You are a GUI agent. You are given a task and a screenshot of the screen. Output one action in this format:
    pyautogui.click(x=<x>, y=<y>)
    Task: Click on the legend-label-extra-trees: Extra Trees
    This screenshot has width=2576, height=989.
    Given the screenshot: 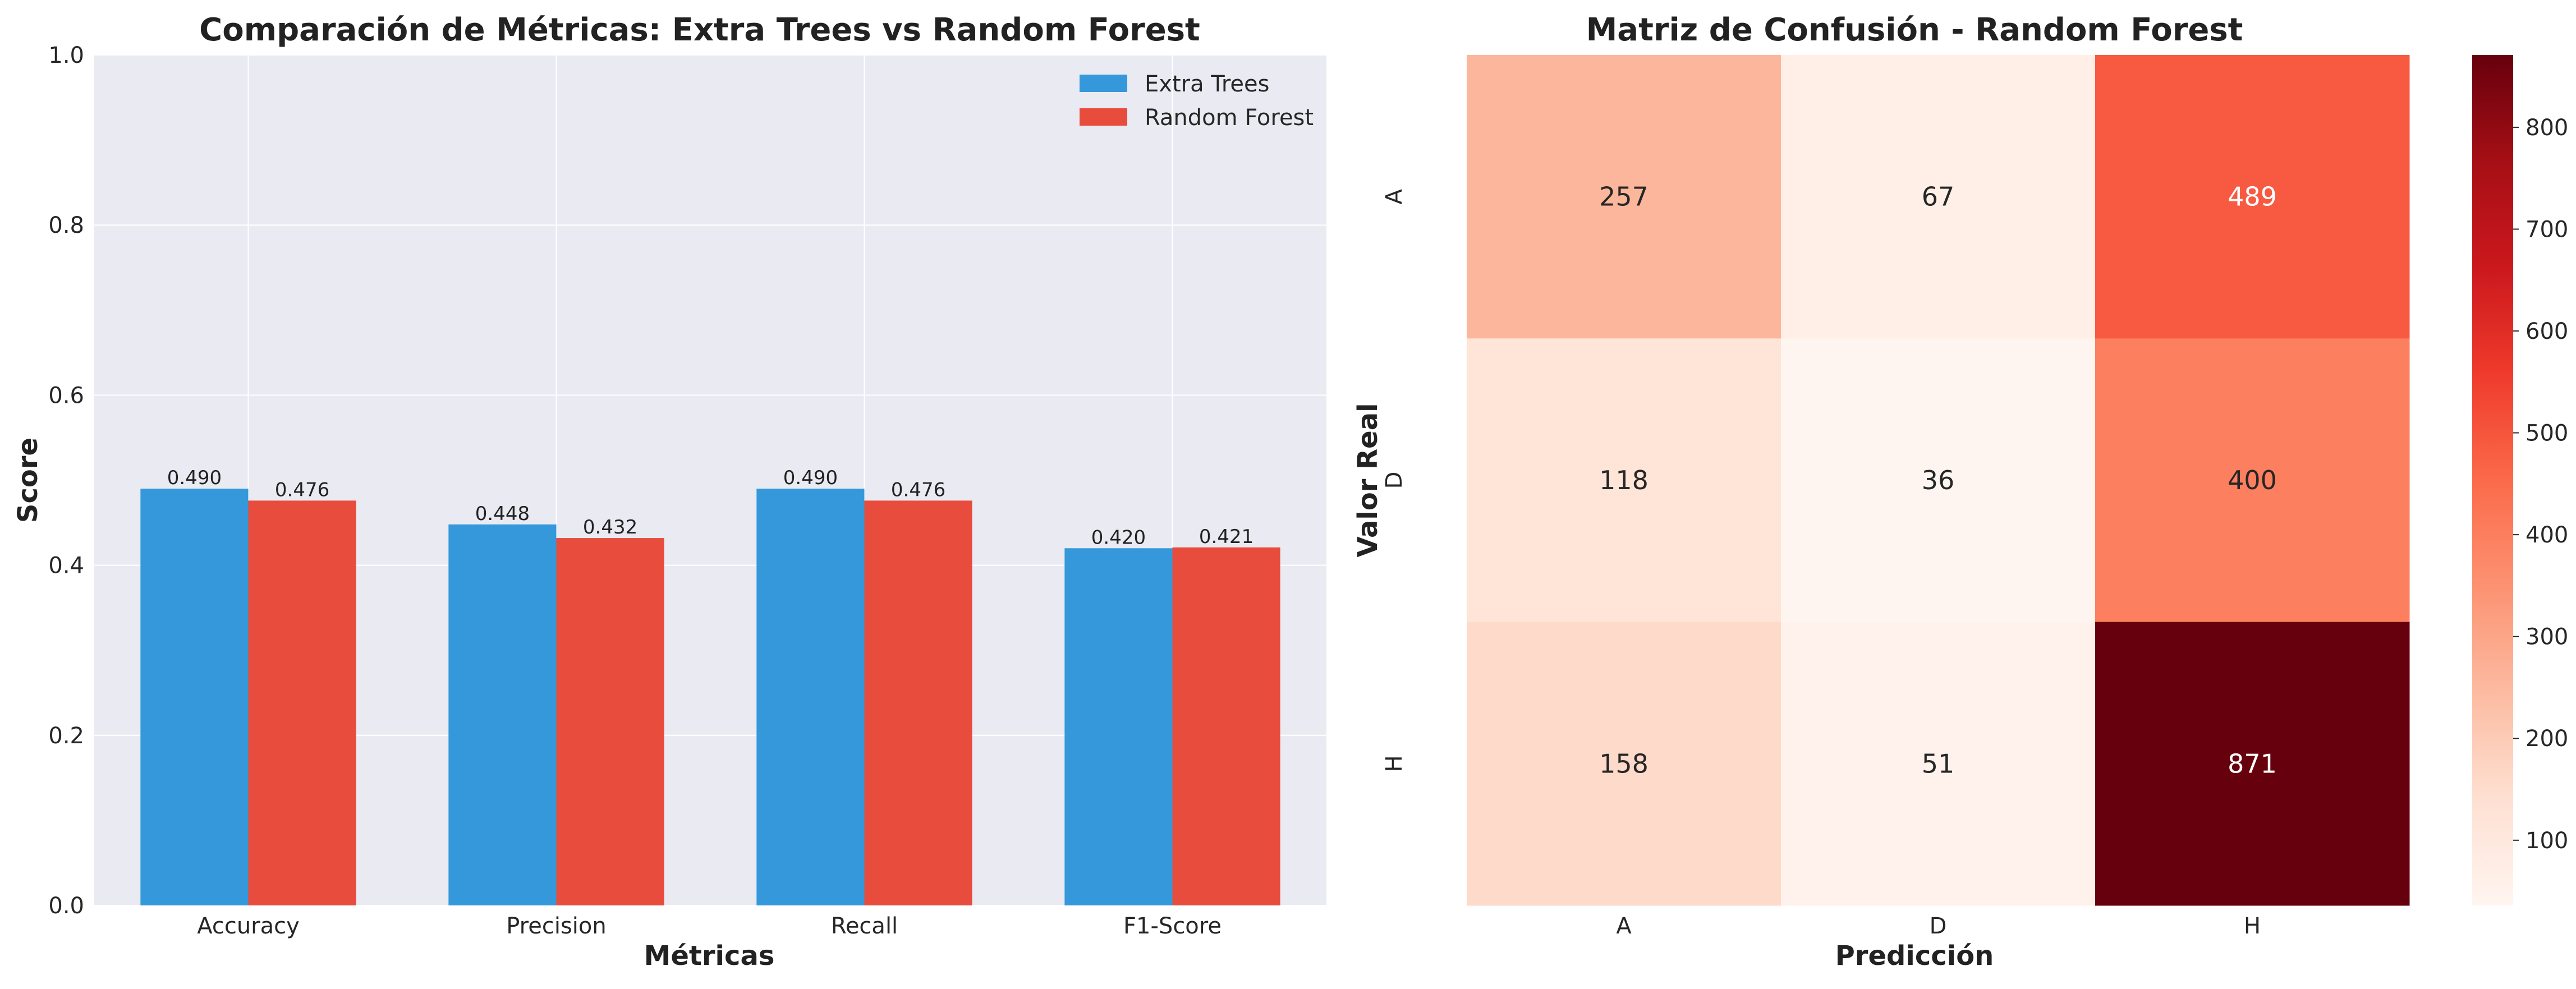 What is the action you would take?
    pyautogui.click(x=1207, y=84)
    